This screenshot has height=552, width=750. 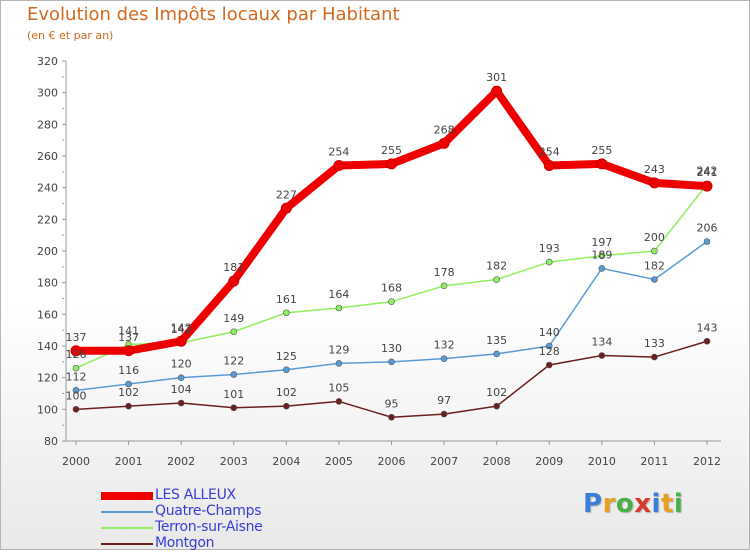 I want to click on y-tick-label: 300, so click(x=47, y=93).